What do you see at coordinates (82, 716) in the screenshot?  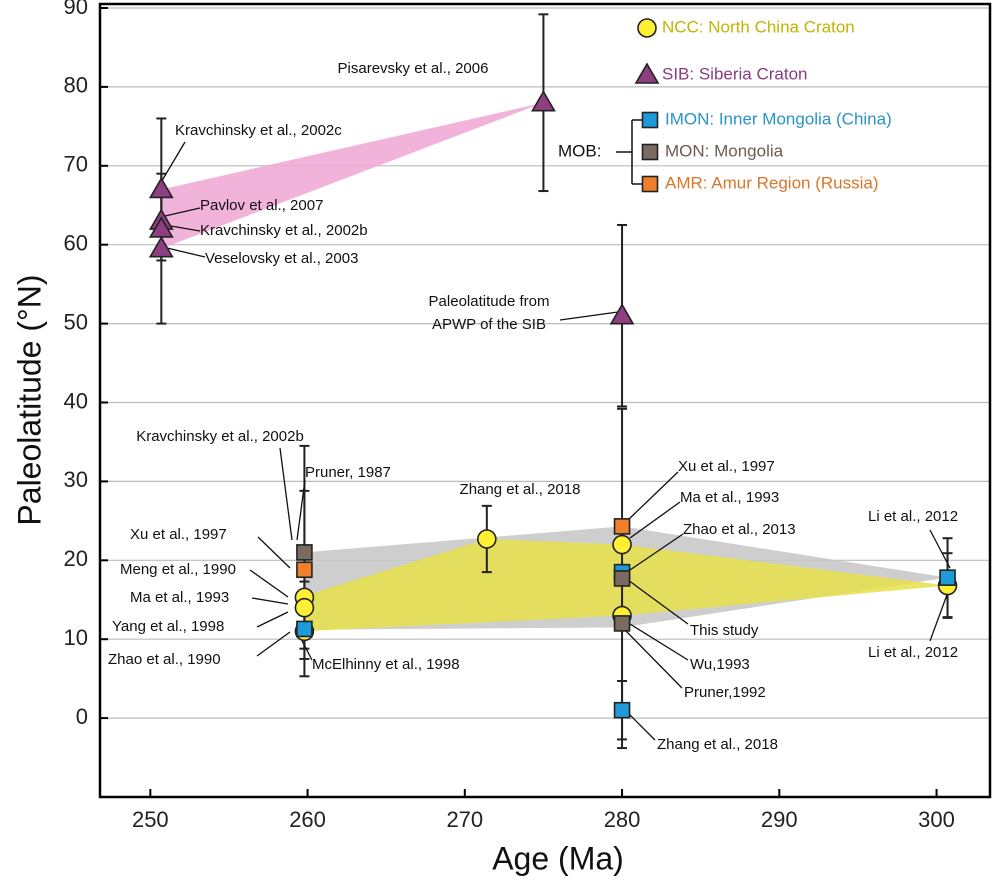 I see `y-tick-label: 0` at bounding box center [82, 716].